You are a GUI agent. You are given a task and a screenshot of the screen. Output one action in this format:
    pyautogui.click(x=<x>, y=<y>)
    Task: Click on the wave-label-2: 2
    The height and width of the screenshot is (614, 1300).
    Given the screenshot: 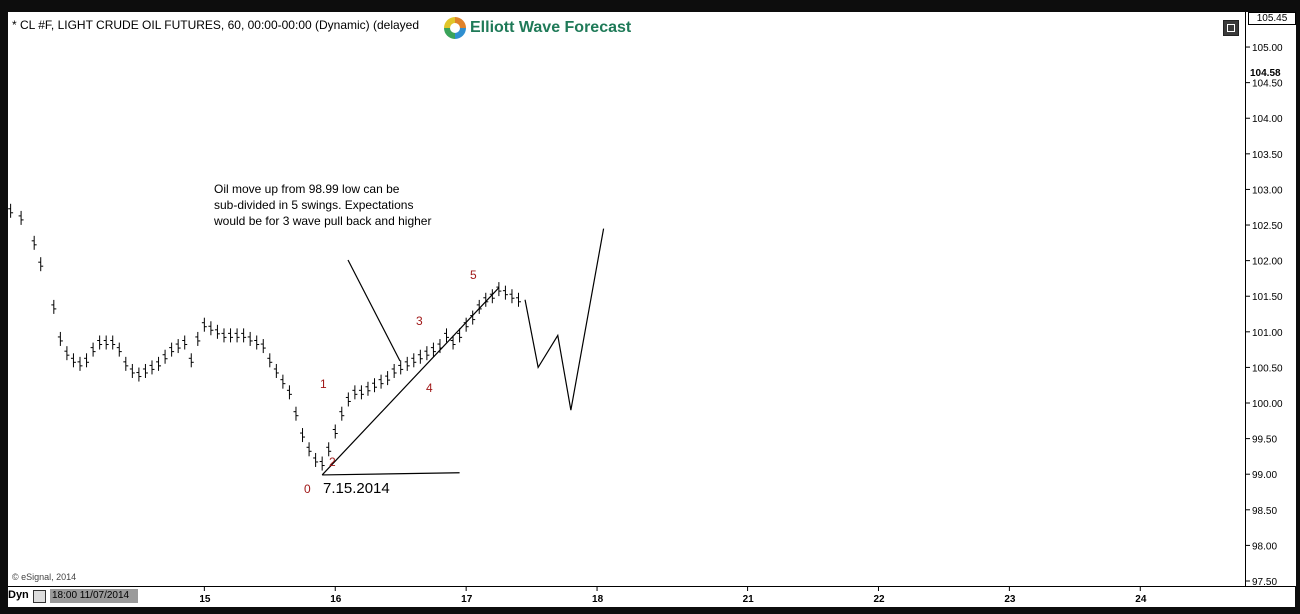 What is the action you would take?
    pyautogui.click(x=332, y=462)
    